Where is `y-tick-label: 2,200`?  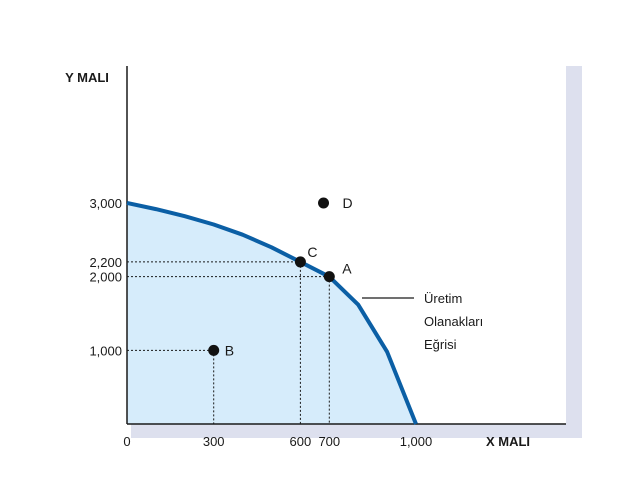
y-tick-label: 2,200 is located at coordinates (105, 262).